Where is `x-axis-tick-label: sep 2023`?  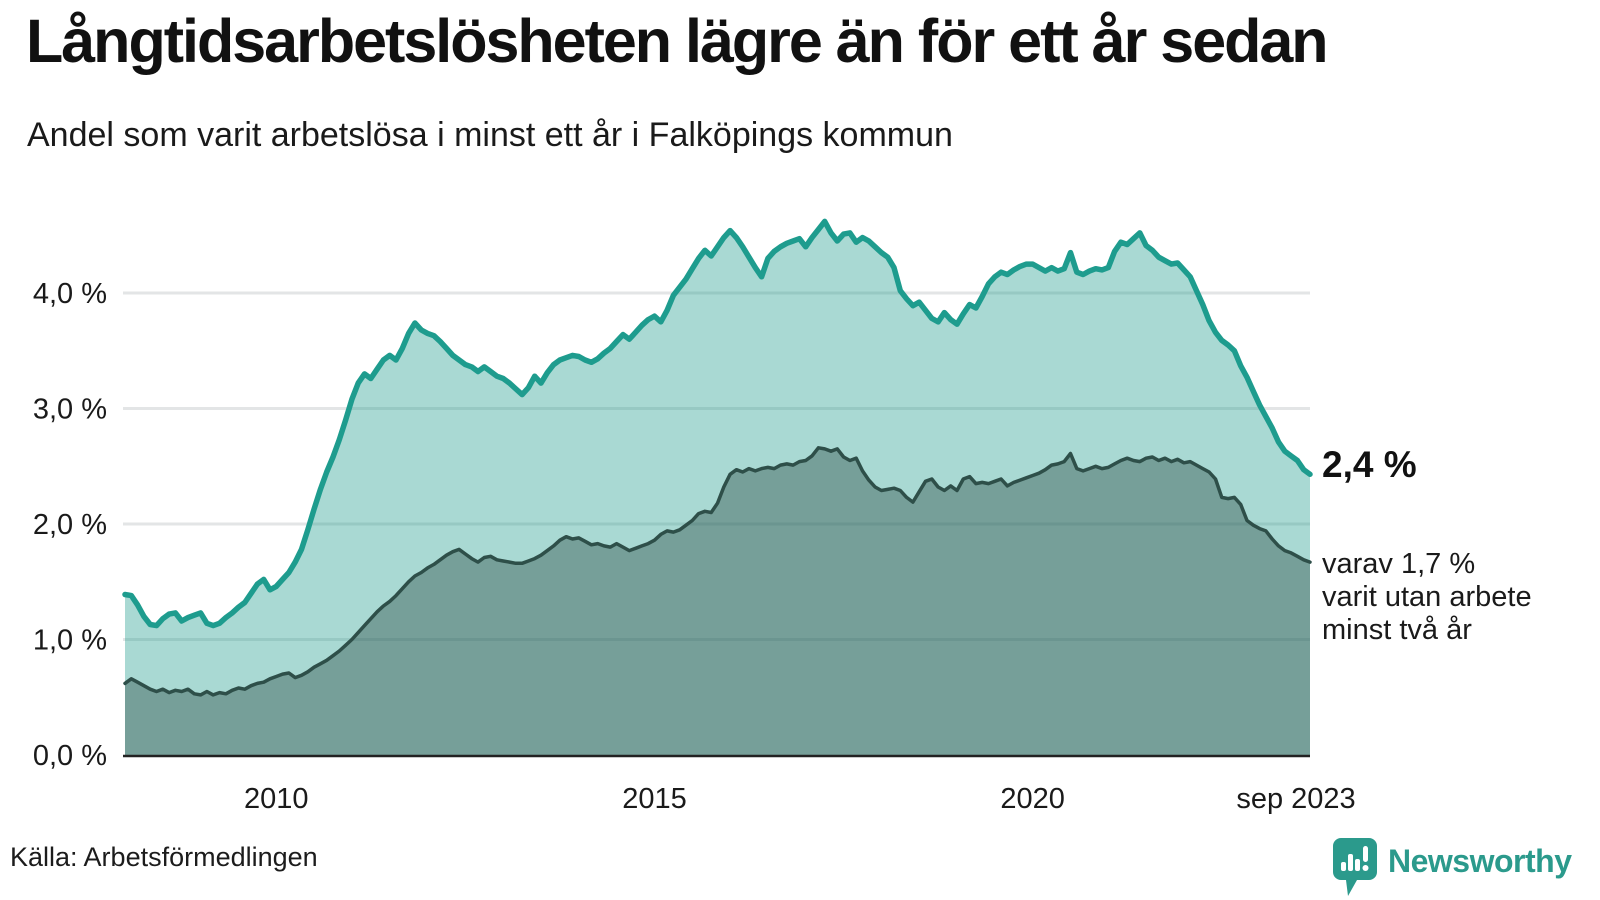 x-axis-tick-label: sep 2023 is located at coordinates (1295, 799).